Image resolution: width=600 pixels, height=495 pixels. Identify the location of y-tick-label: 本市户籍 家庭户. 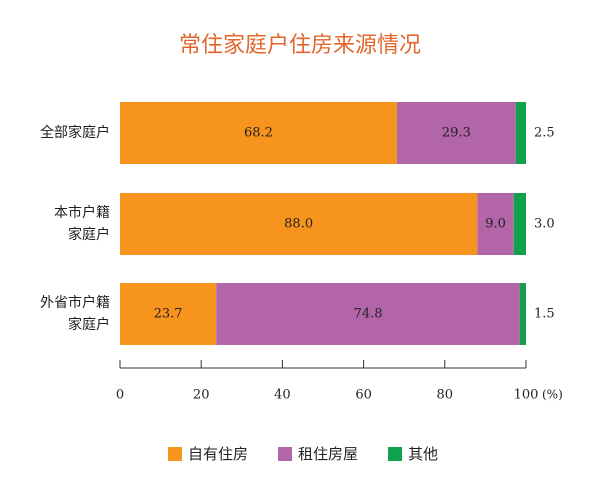
(82, 224).